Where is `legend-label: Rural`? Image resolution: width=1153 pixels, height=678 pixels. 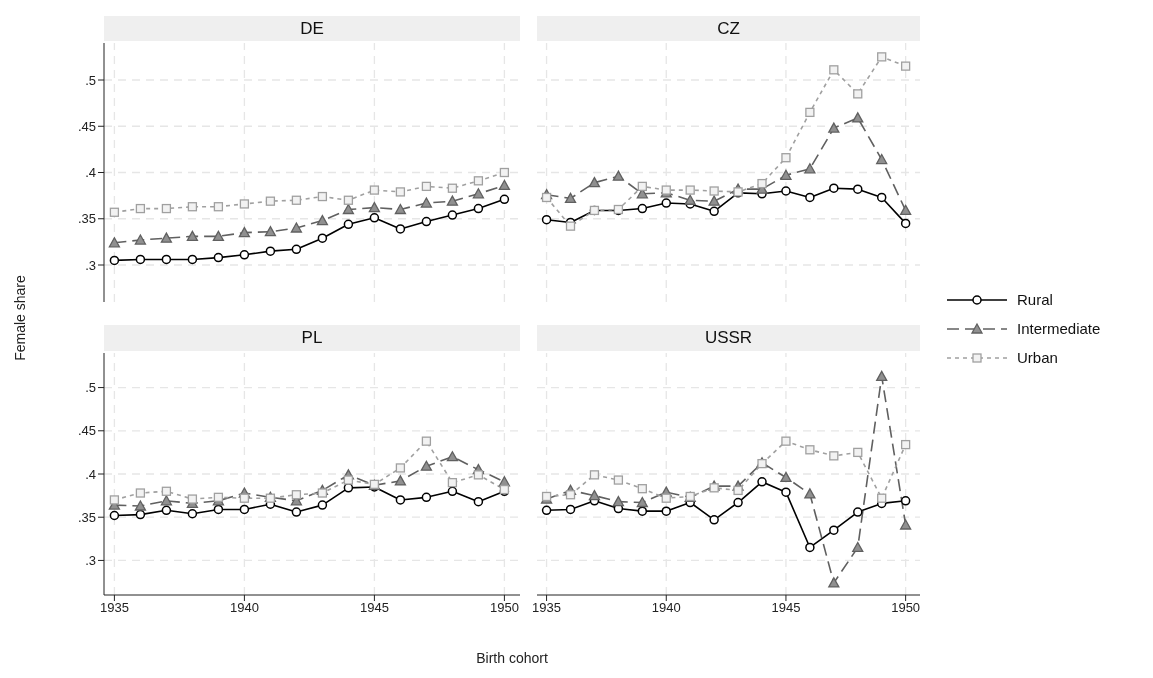
legend-label: Rural is located at coordinates (1035, 299).